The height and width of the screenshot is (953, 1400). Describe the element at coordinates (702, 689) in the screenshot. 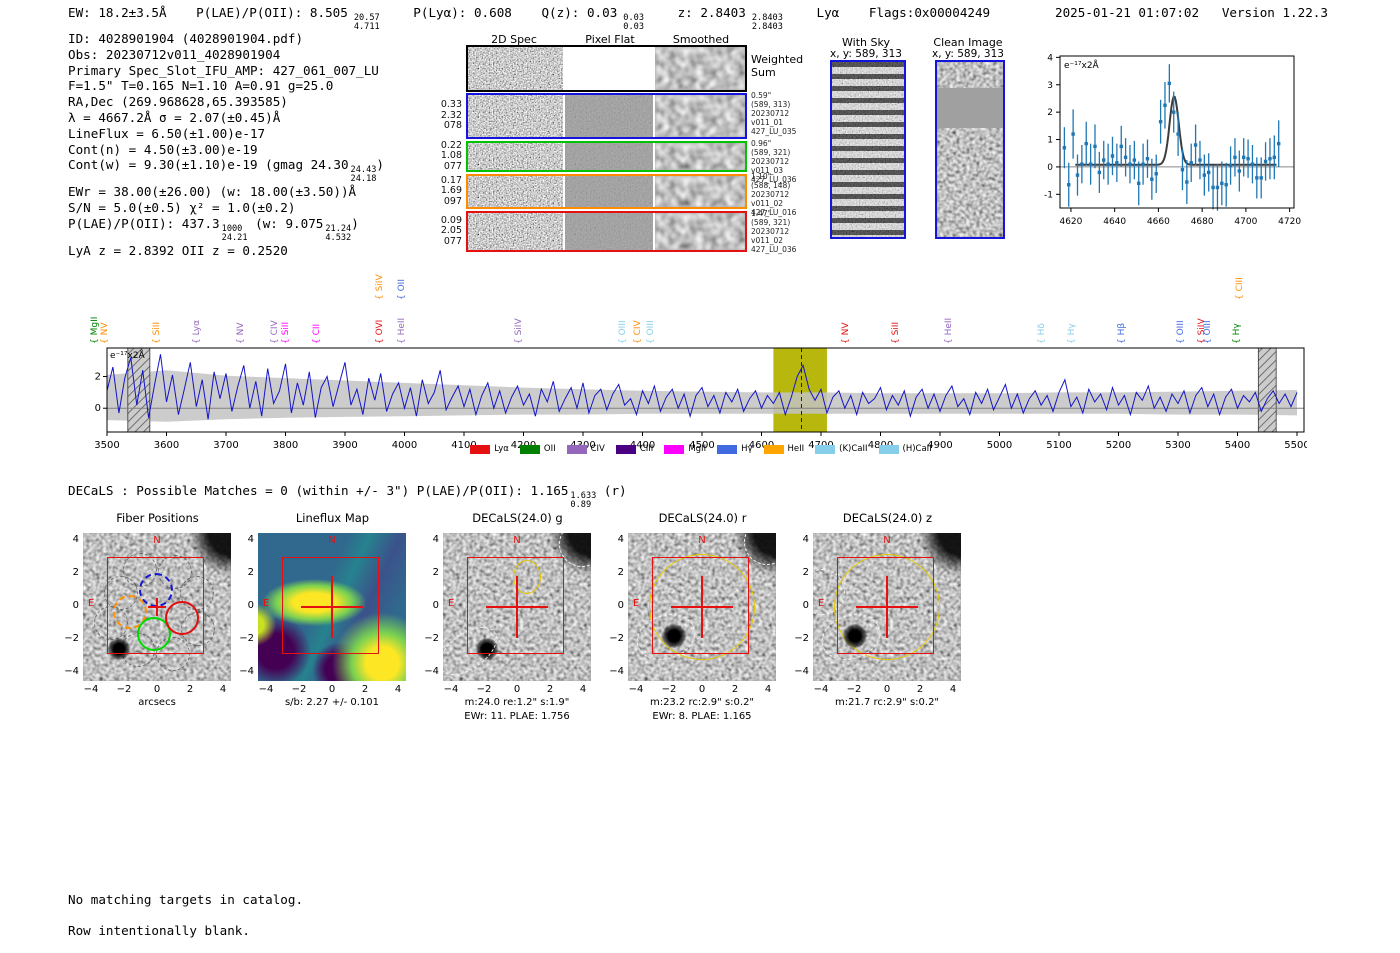

I see `panel-xtick: 0` at that location.